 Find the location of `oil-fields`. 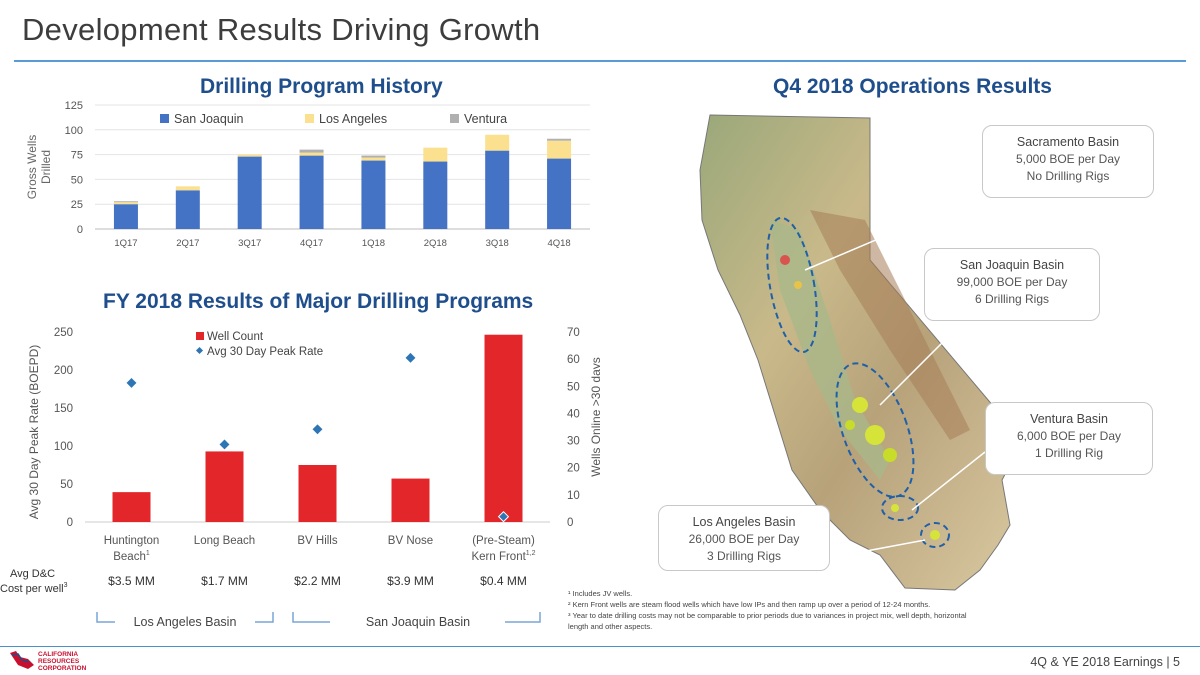

oil-fields is located at coordinates (860, 397).